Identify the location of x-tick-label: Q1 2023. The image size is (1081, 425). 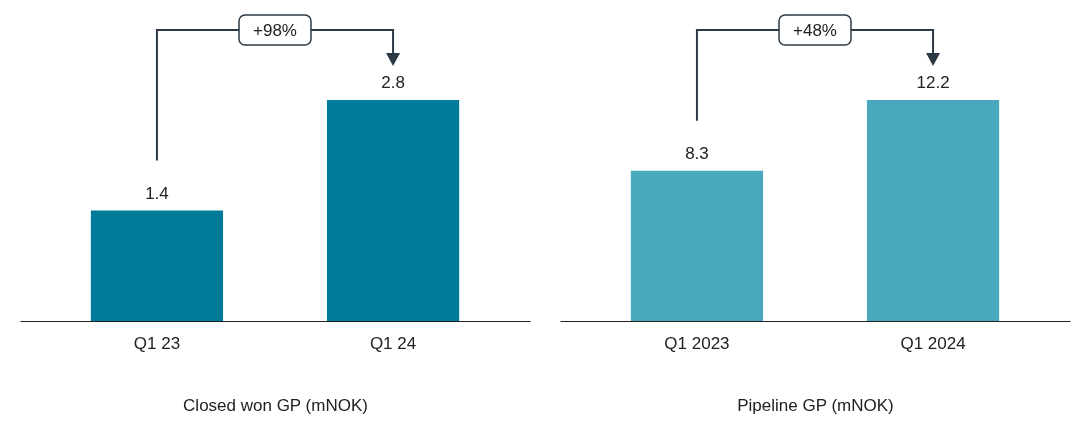
(697, 343).